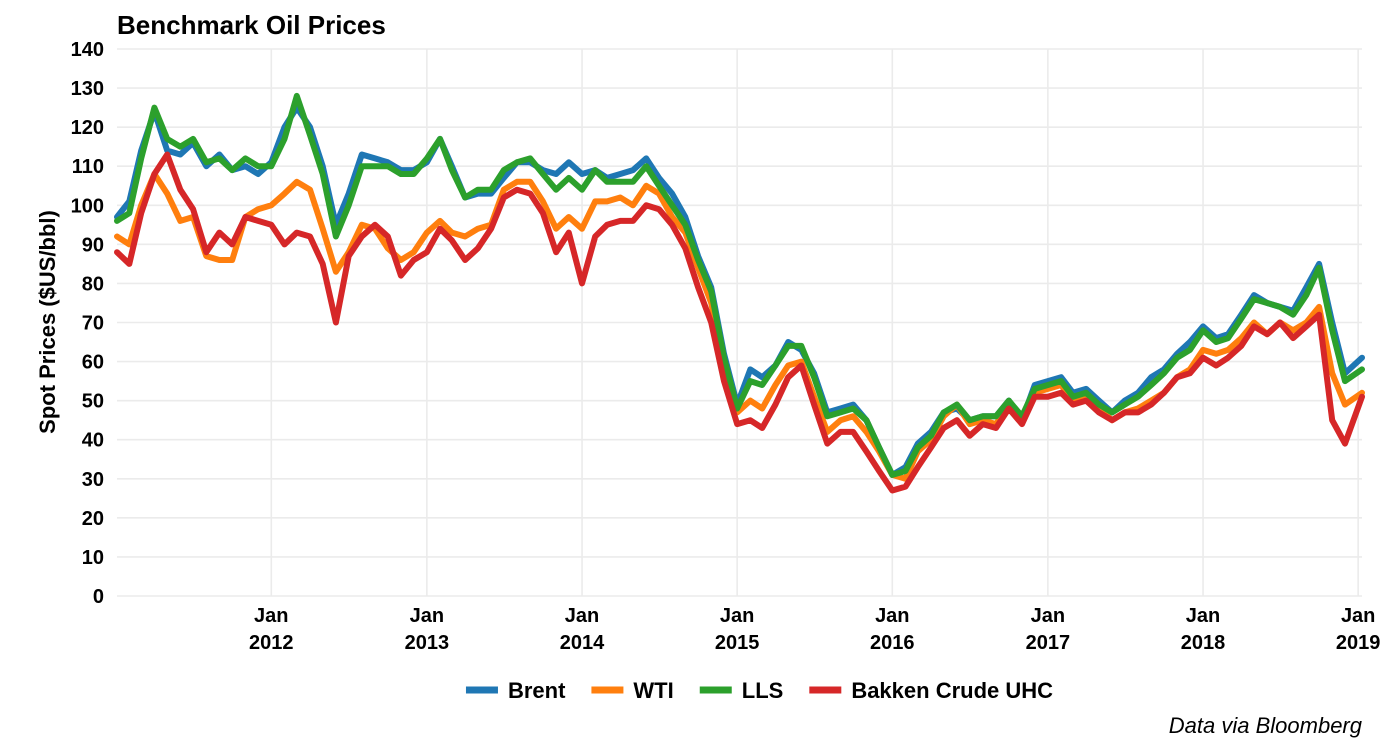  I want to click on y-tick-label: 60, so click(93, 363).